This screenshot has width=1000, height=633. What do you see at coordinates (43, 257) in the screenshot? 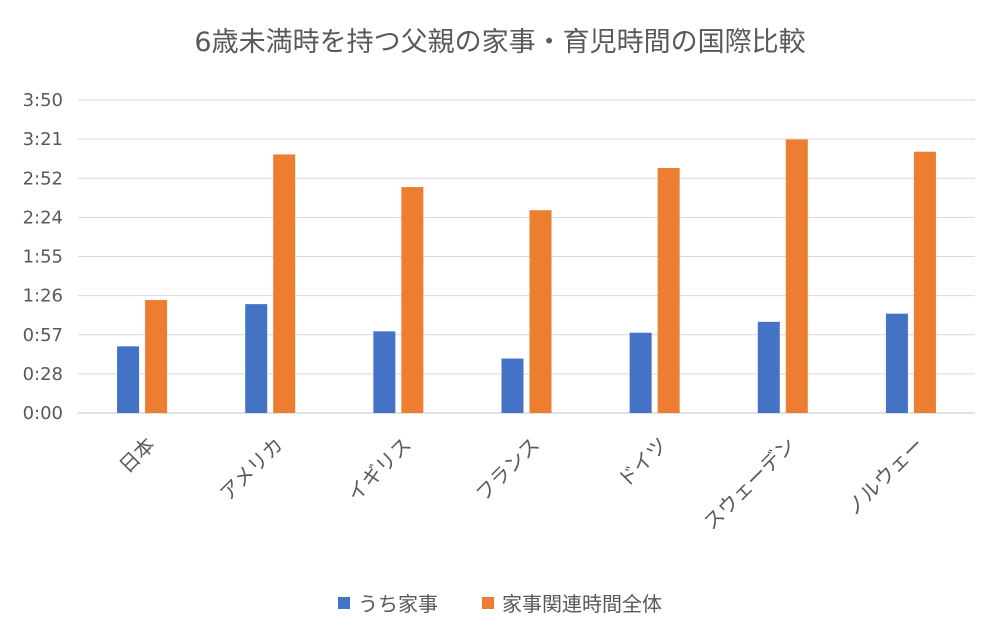
I see `y-tick-label: 1:55` at bounding box center [43, 257].